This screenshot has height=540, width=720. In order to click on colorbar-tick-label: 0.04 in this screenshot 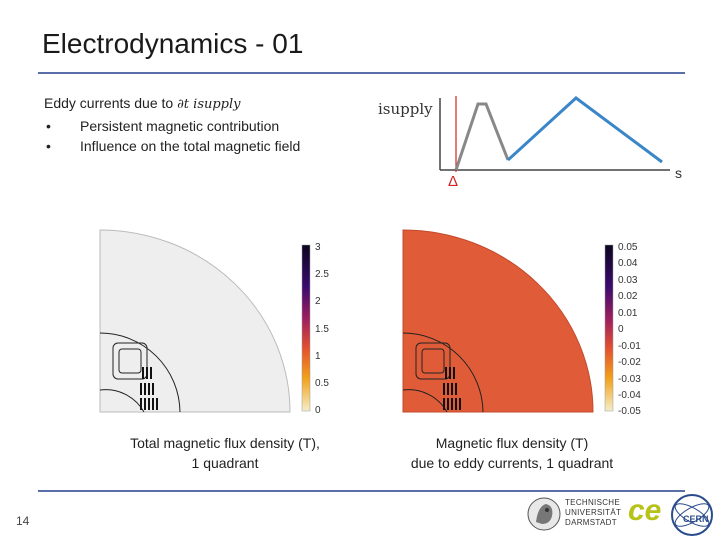, I will do `click(628, 263)`.